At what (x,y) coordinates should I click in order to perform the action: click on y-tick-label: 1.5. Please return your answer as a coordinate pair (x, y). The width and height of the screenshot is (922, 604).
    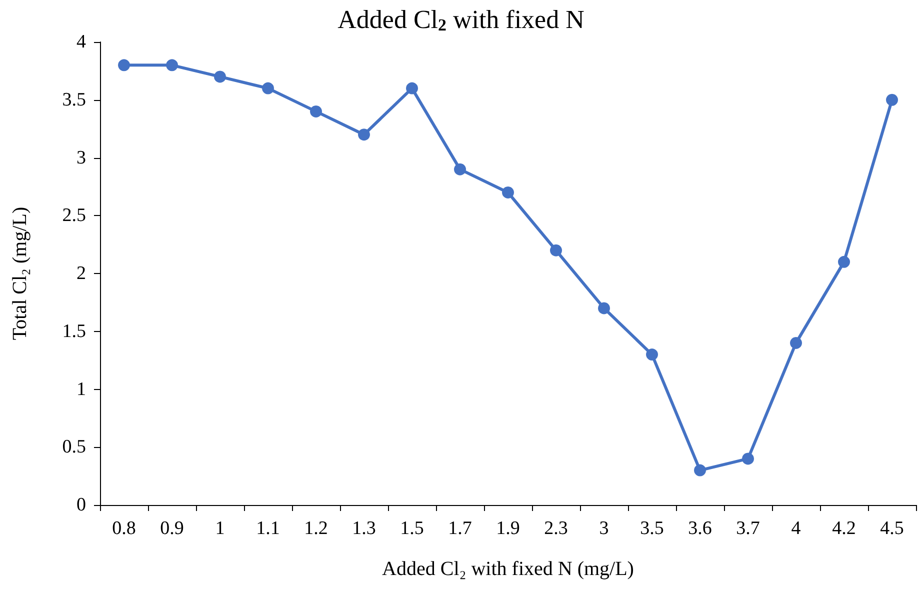
    Looking at the image, I should click on (74, 331).